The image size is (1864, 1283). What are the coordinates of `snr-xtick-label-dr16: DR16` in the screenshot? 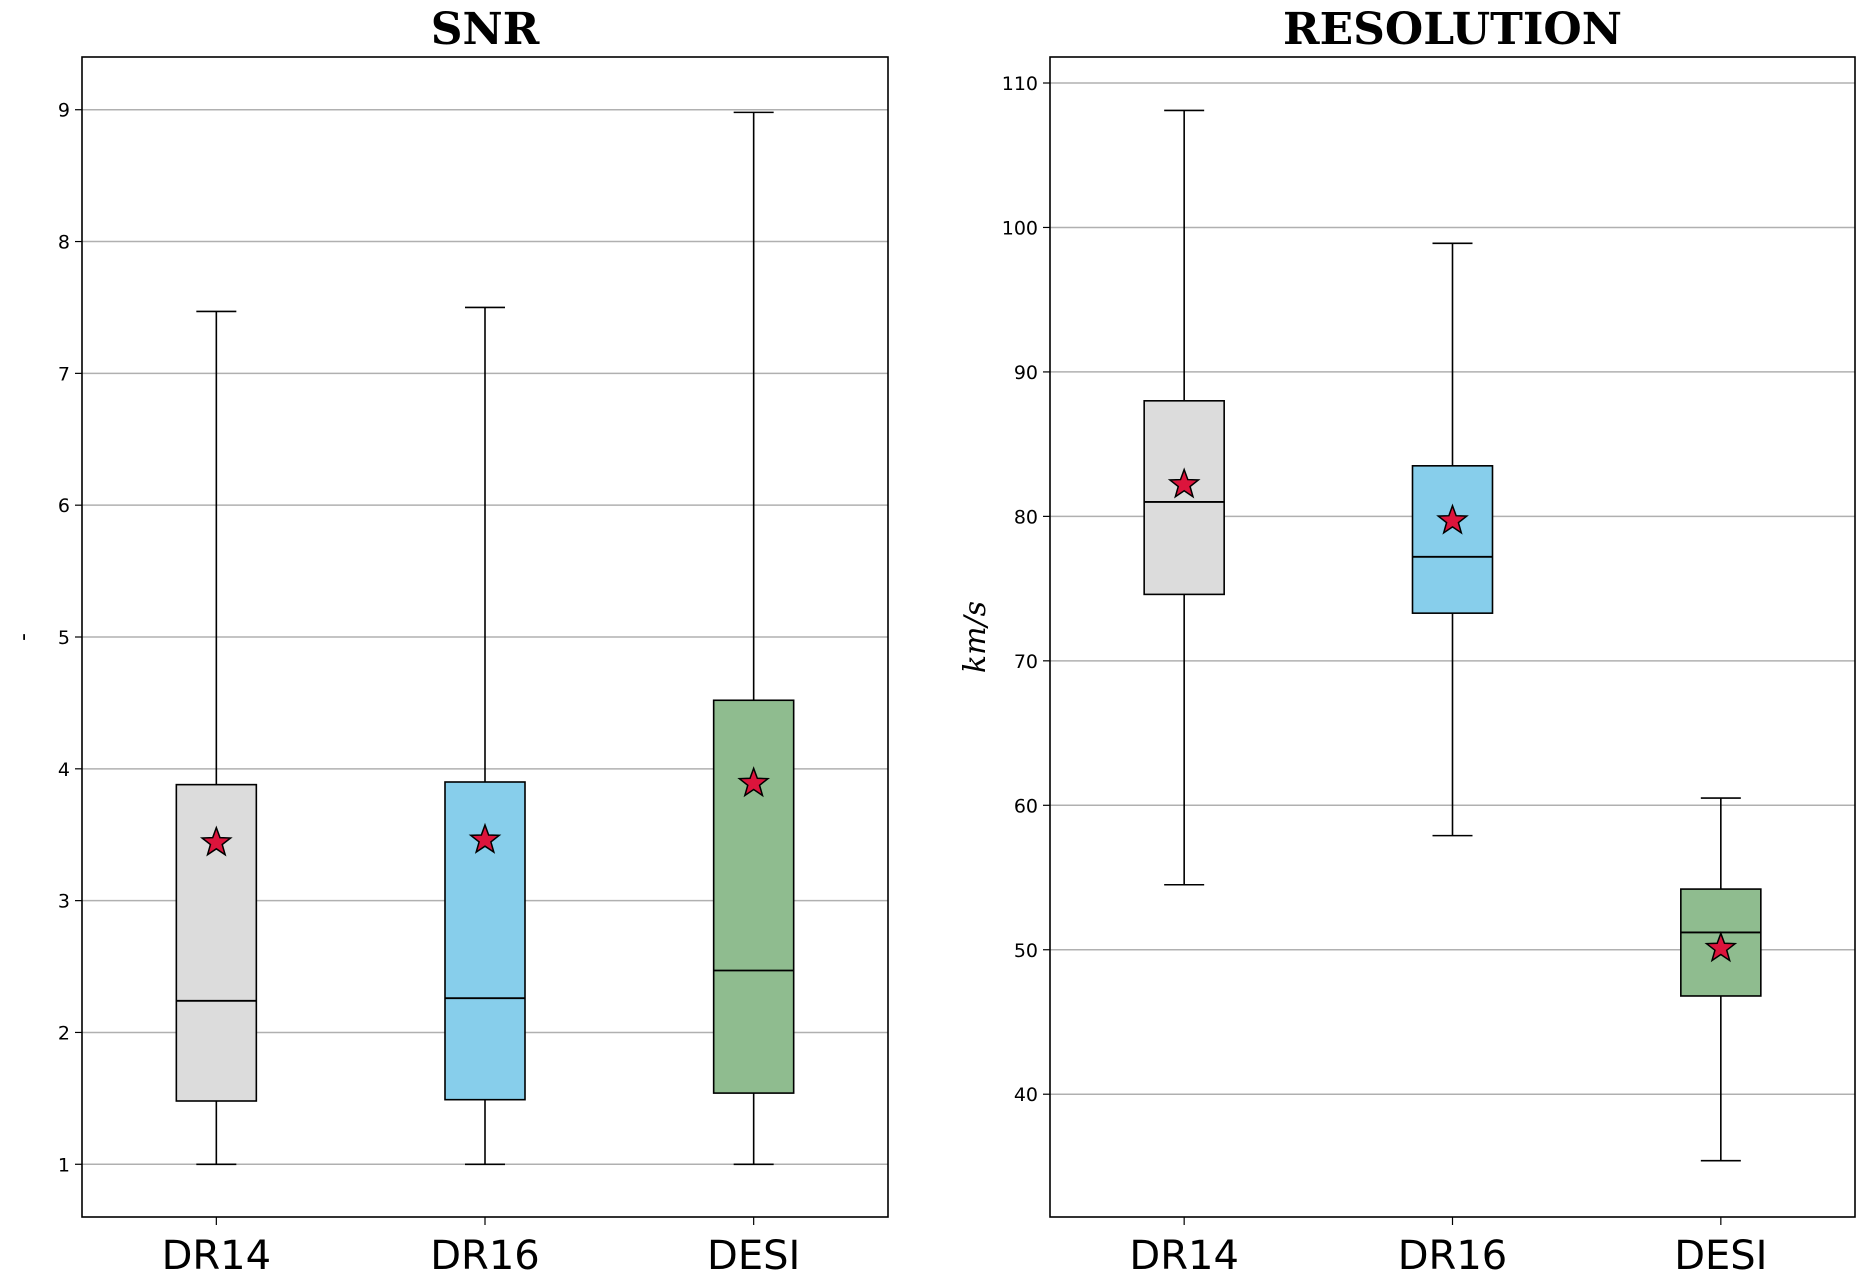 It's located at (485, 1256).